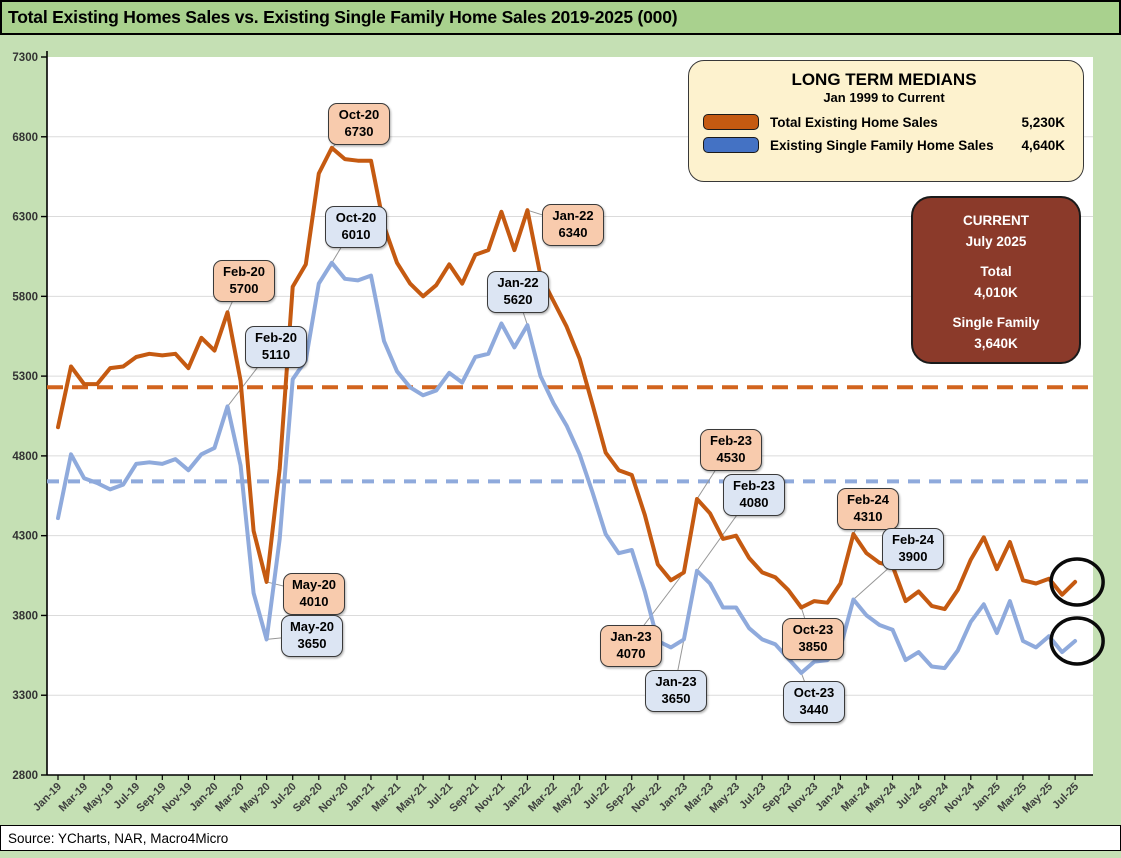 The image size is (1121, 858). Describe the element at coordinates (1043, 122) in the screenshot. I see `legend-value-total: 5,230K` at that location.